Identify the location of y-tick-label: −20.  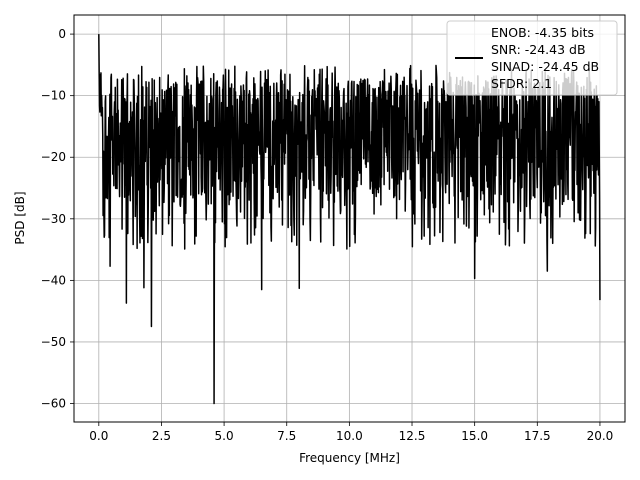
(53, 157).